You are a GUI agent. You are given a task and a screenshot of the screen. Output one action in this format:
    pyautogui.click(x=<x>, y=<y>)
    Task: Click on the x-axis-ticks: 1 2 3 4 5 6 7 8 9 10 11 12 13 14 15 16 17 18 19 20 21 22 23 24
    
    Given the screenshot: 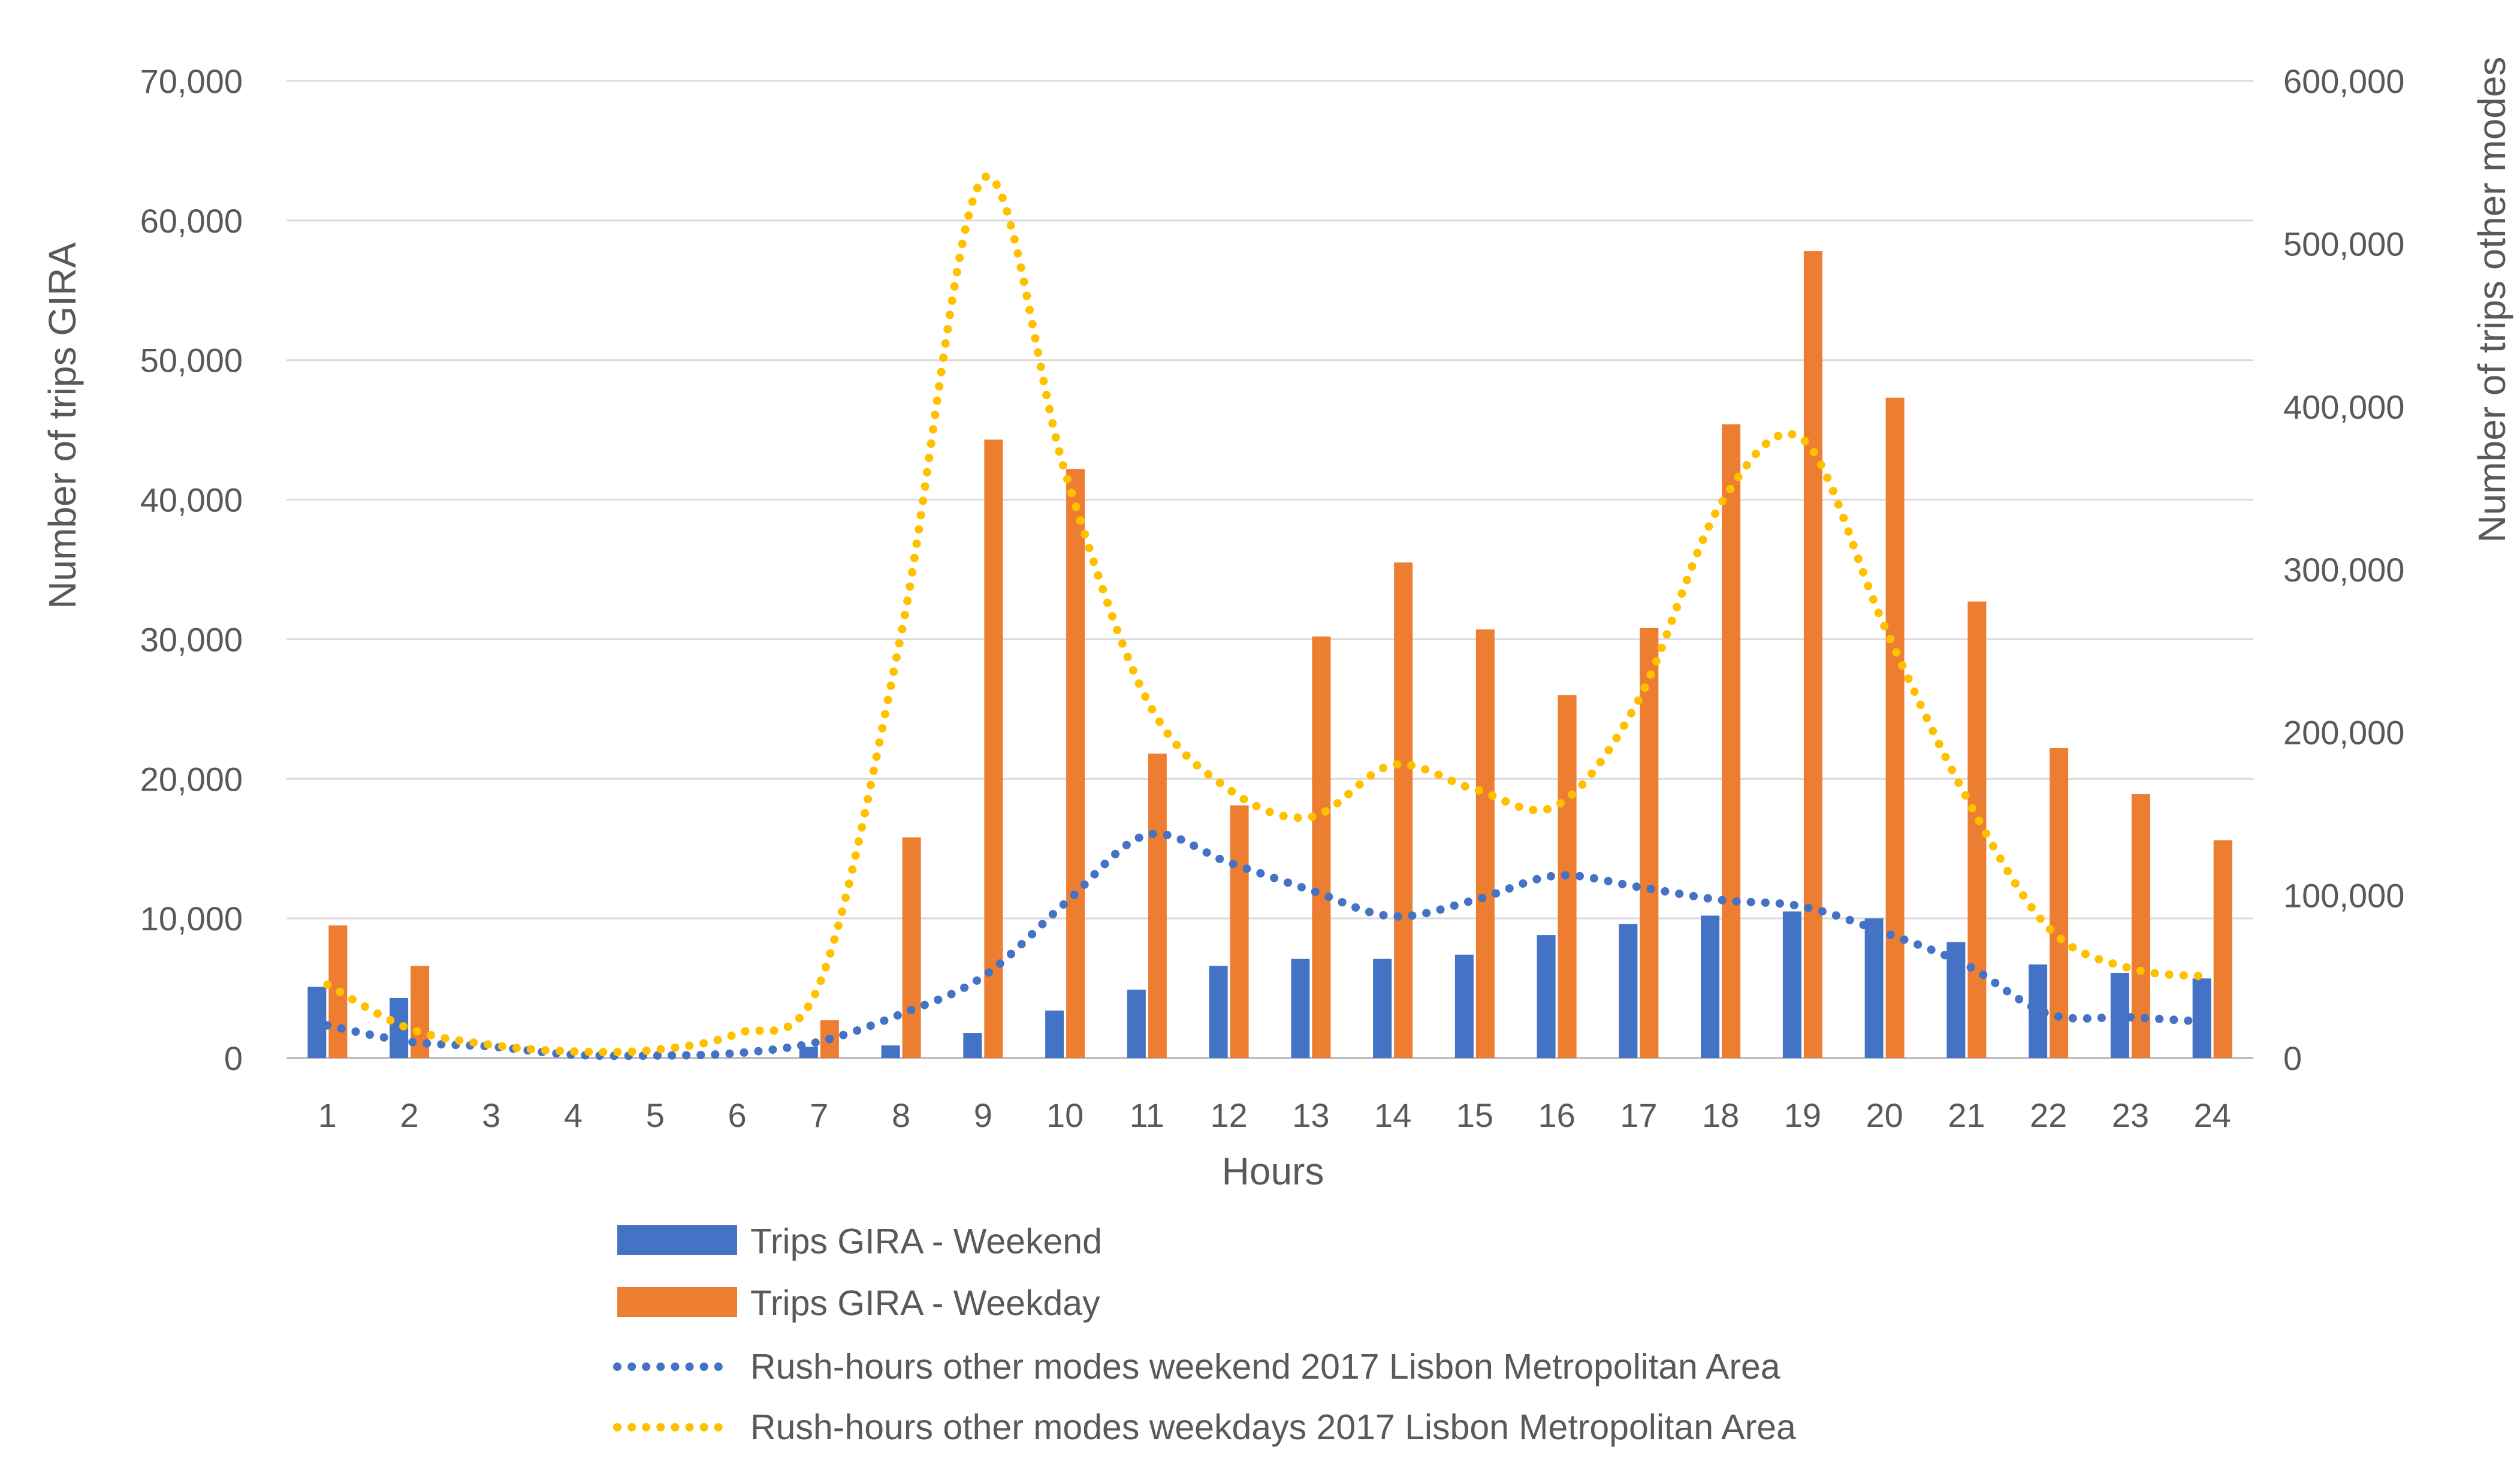 What is the action you would take?
    pyautogui.click(x=1274, y=1115)
    